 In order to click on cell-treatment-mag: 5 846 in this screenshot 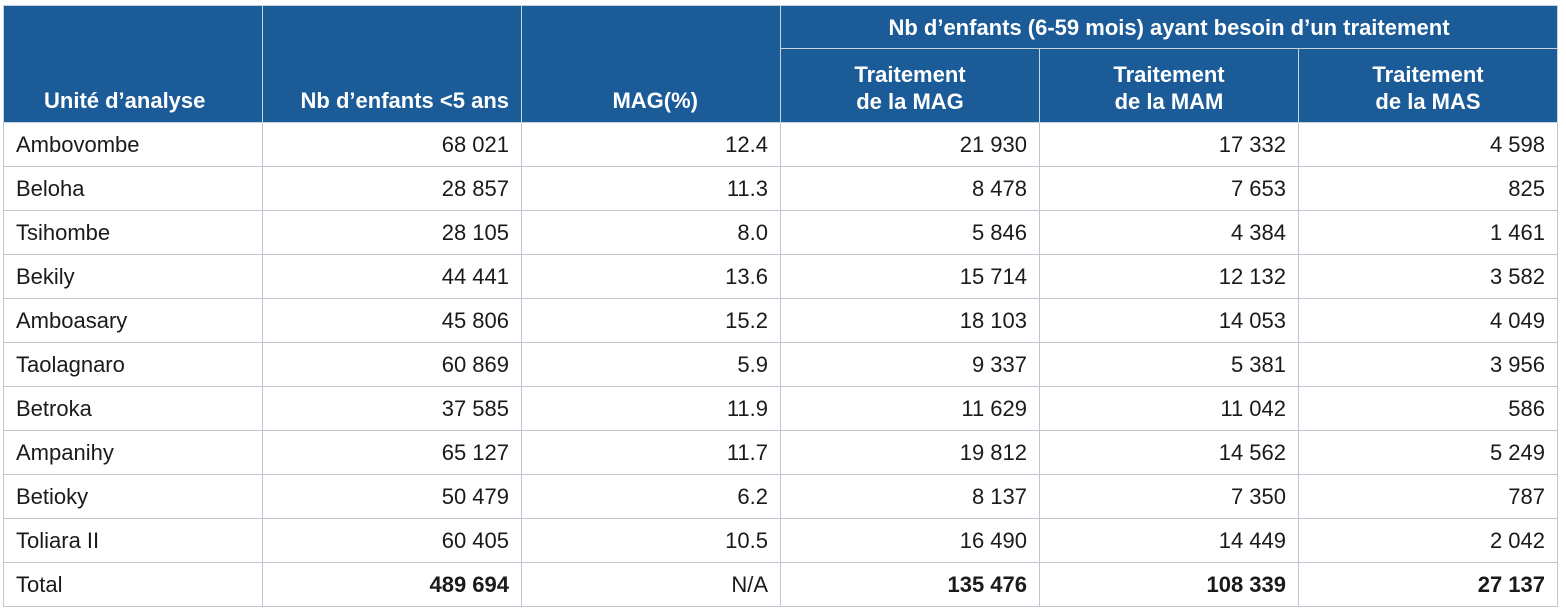, I will do `click(910, 232)`.